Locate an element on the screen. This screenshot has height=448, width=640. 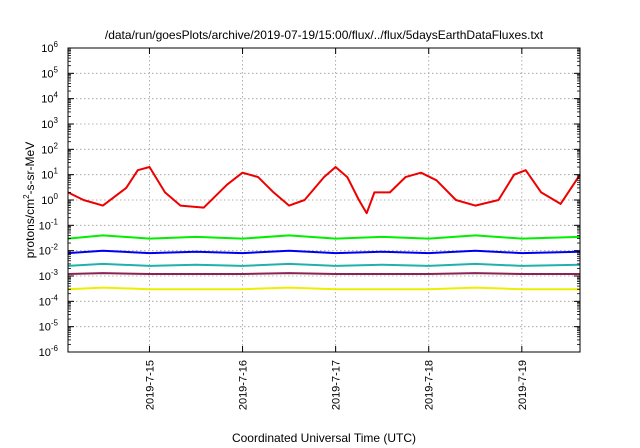
y-tick-label: 10⁻² is located at coordinates (49, 250).